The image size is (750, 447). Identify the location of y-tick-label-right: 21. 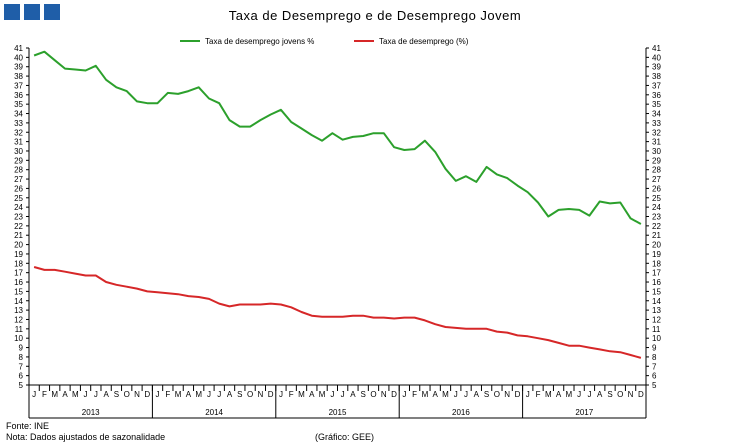
(656, 235).